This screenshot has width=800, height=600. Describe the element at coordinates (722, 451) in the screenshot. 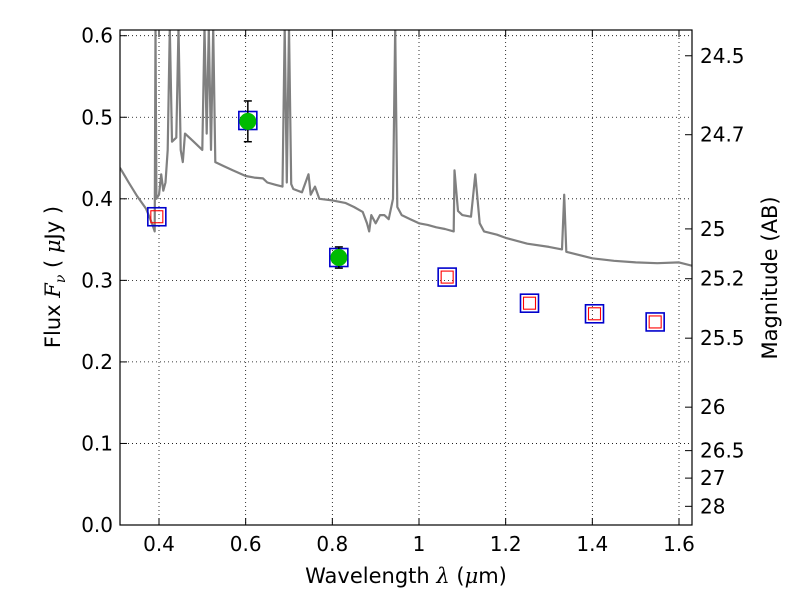

I see `y2-tick-label: 26.5` at that location.